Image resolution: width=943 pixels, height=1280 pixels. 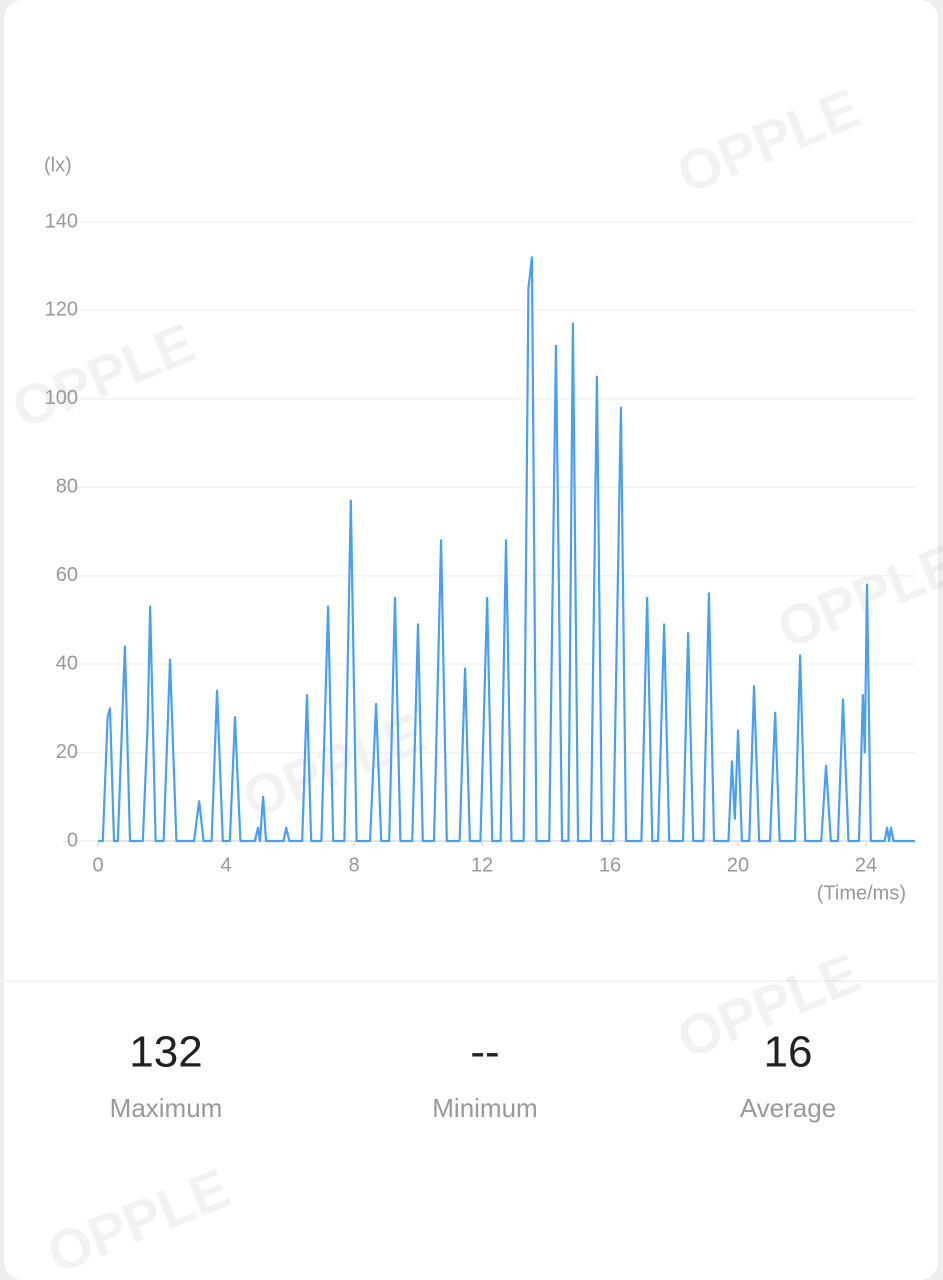 What do you see at coordinates (738, 865) in the screenshot?
I see `x-tick-label: 20` at bounding box center [738, 865].